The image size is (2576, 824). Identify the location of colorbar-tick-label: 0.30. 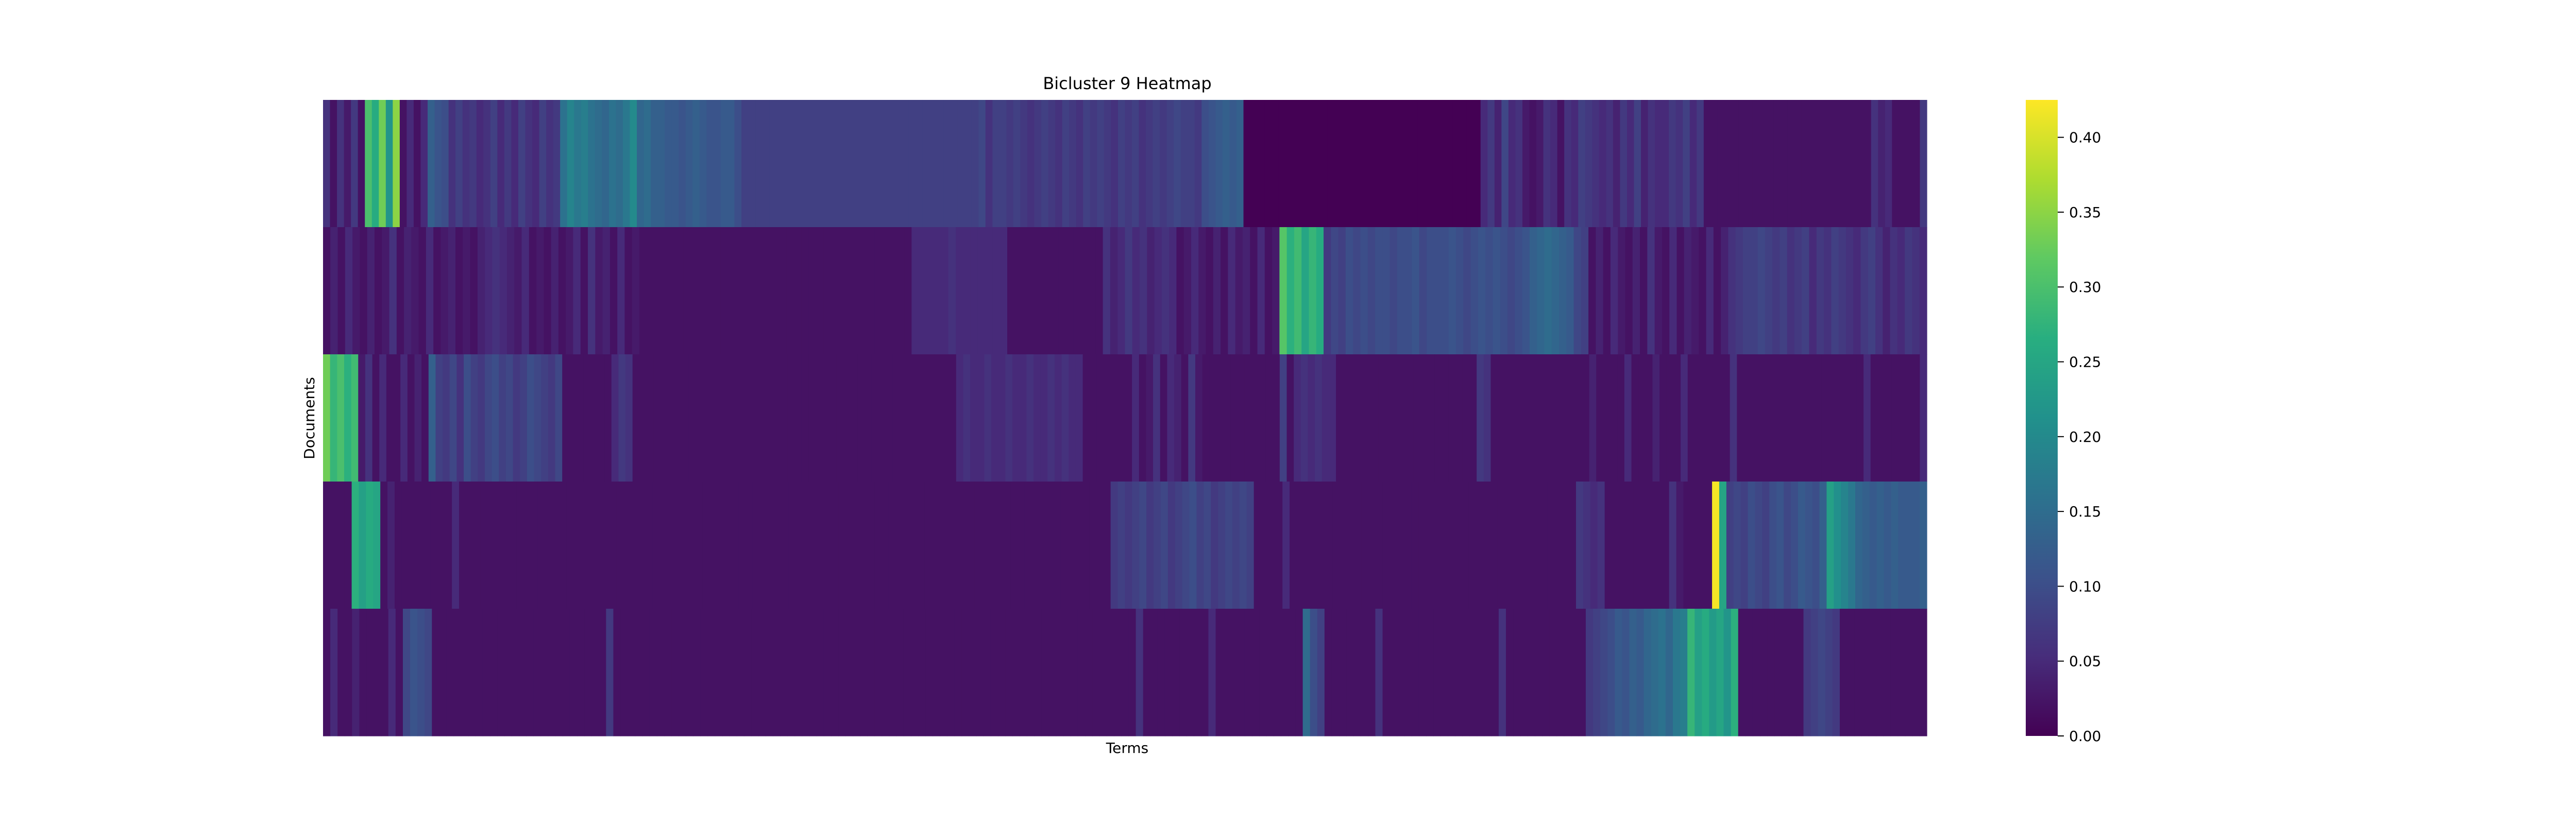
(2085, 287).